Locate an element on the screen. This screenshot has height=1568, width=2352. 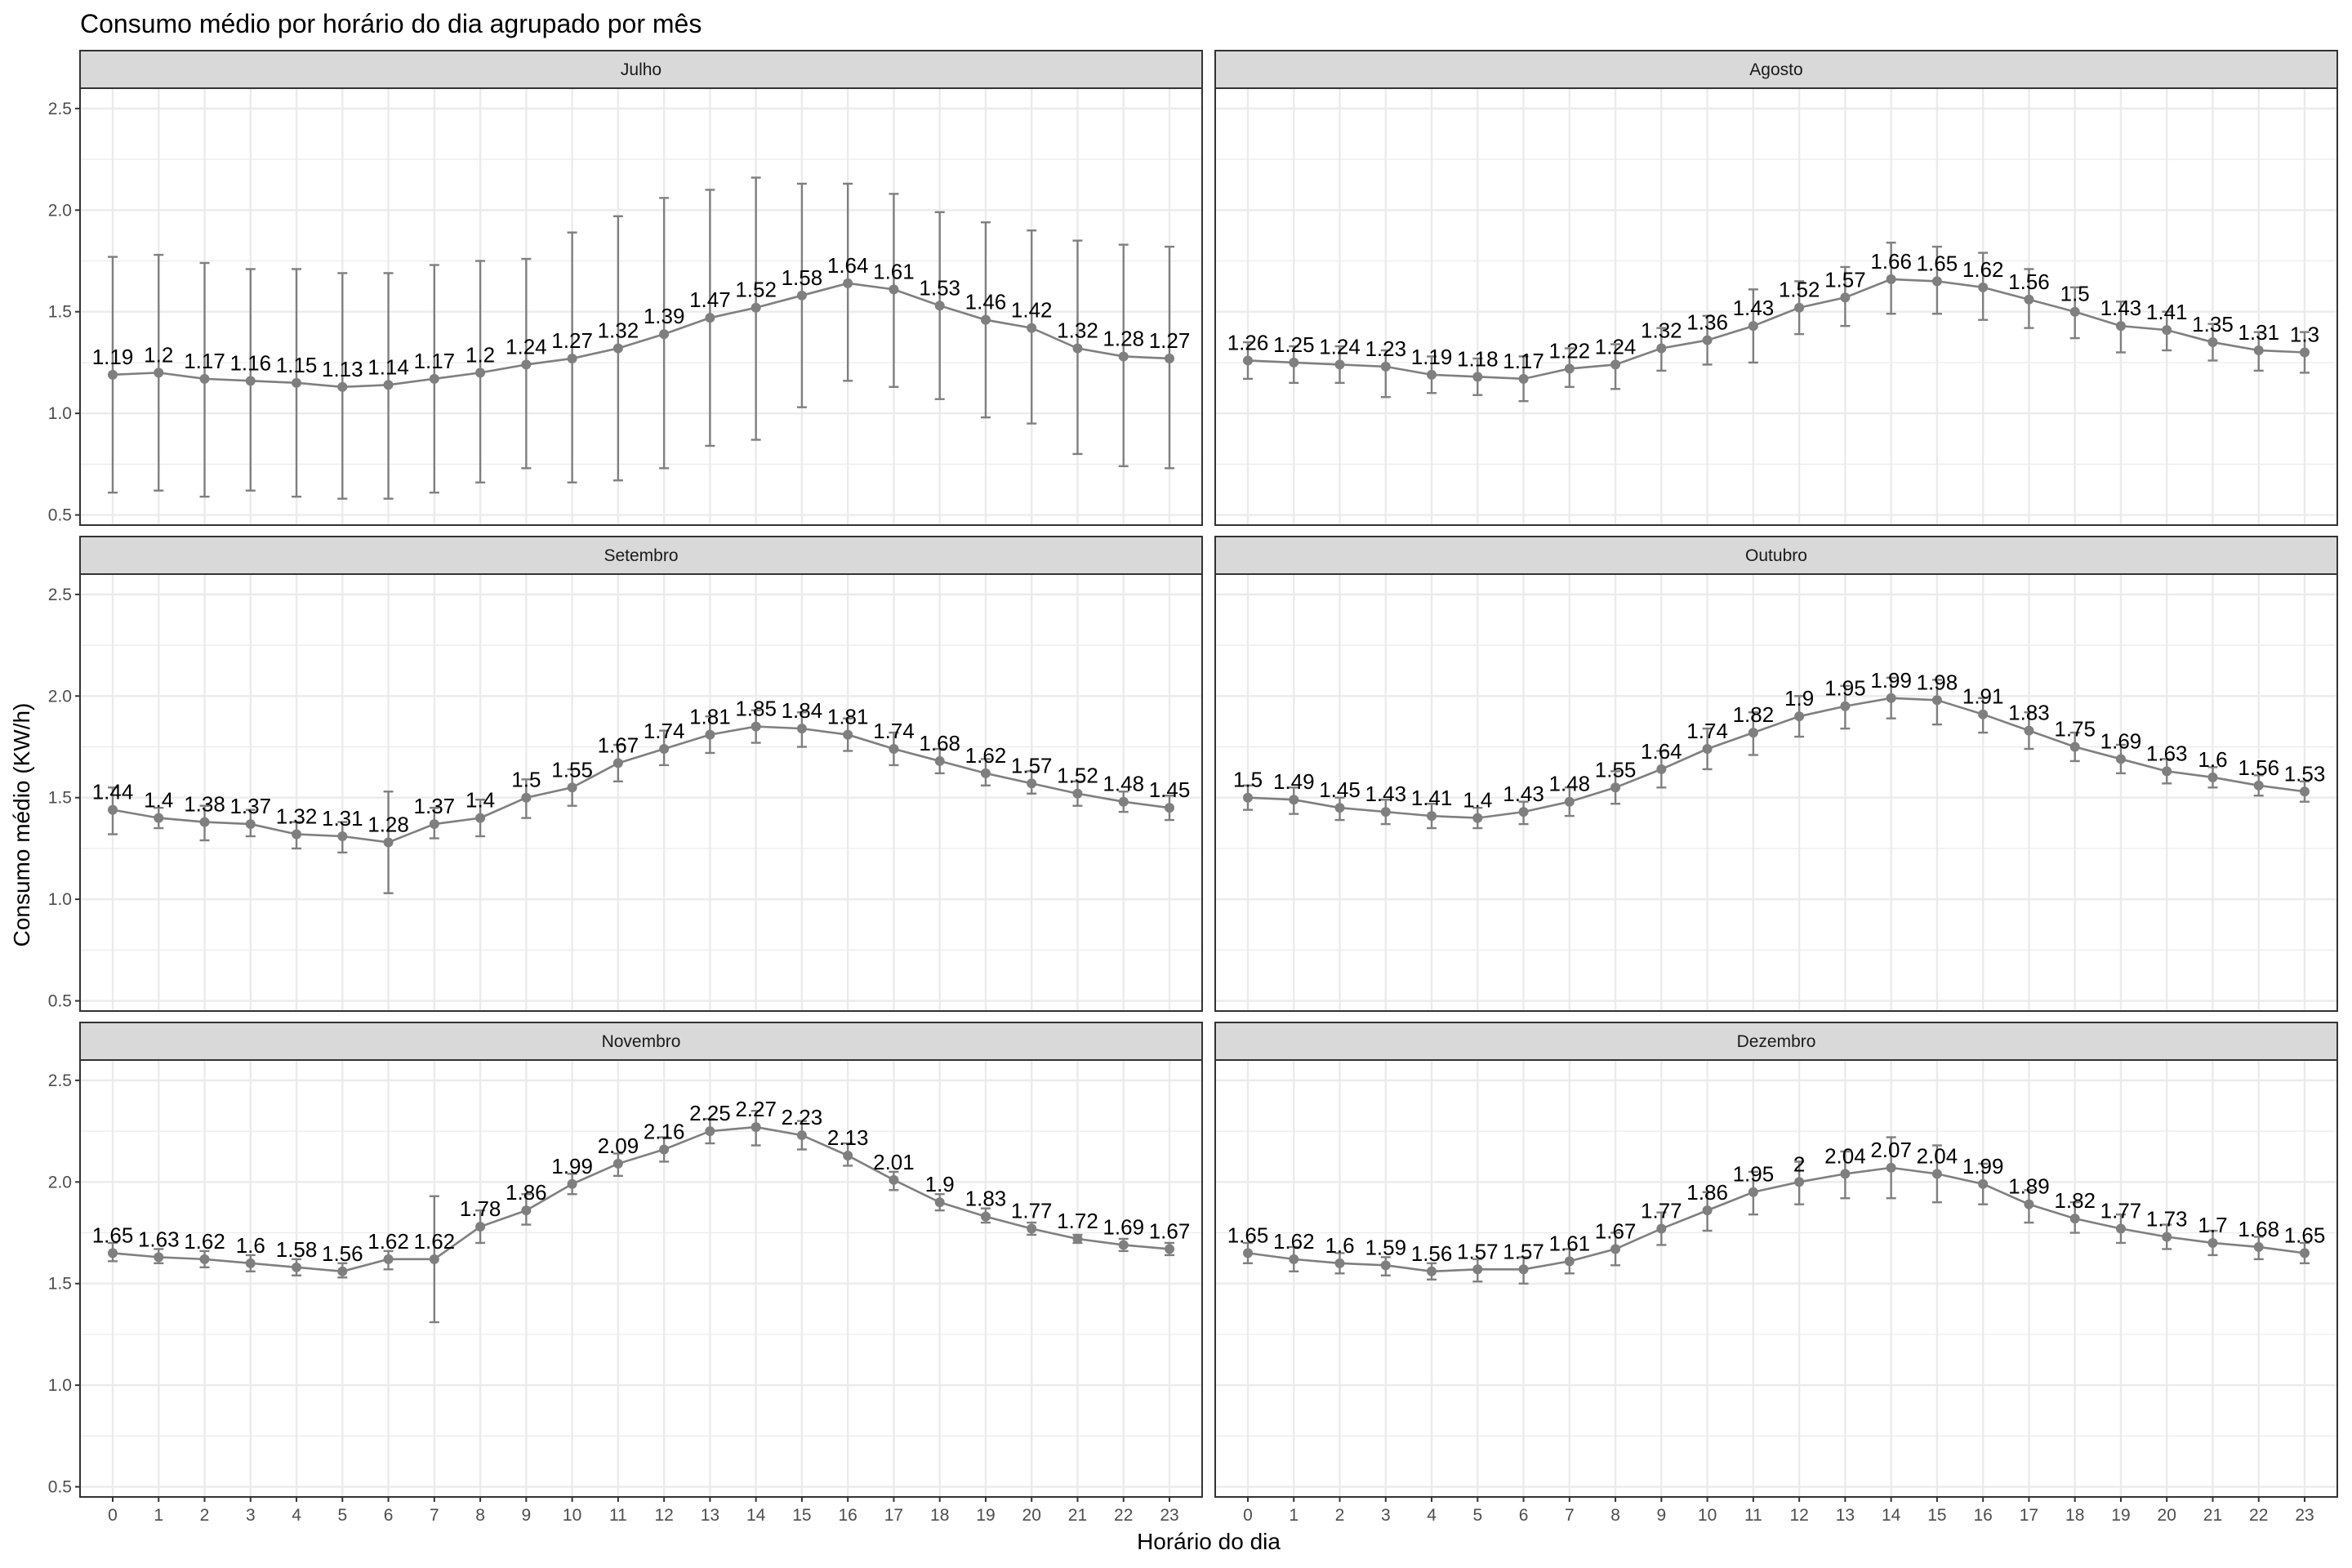
data-label: 1.64 is located at coordinates (1661, 751).